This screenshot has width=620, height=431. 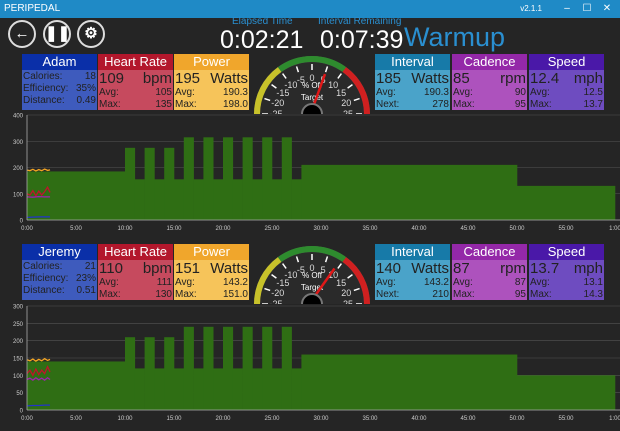 I want to click on pause-button: ❚❚, so click(x=57, y=34).